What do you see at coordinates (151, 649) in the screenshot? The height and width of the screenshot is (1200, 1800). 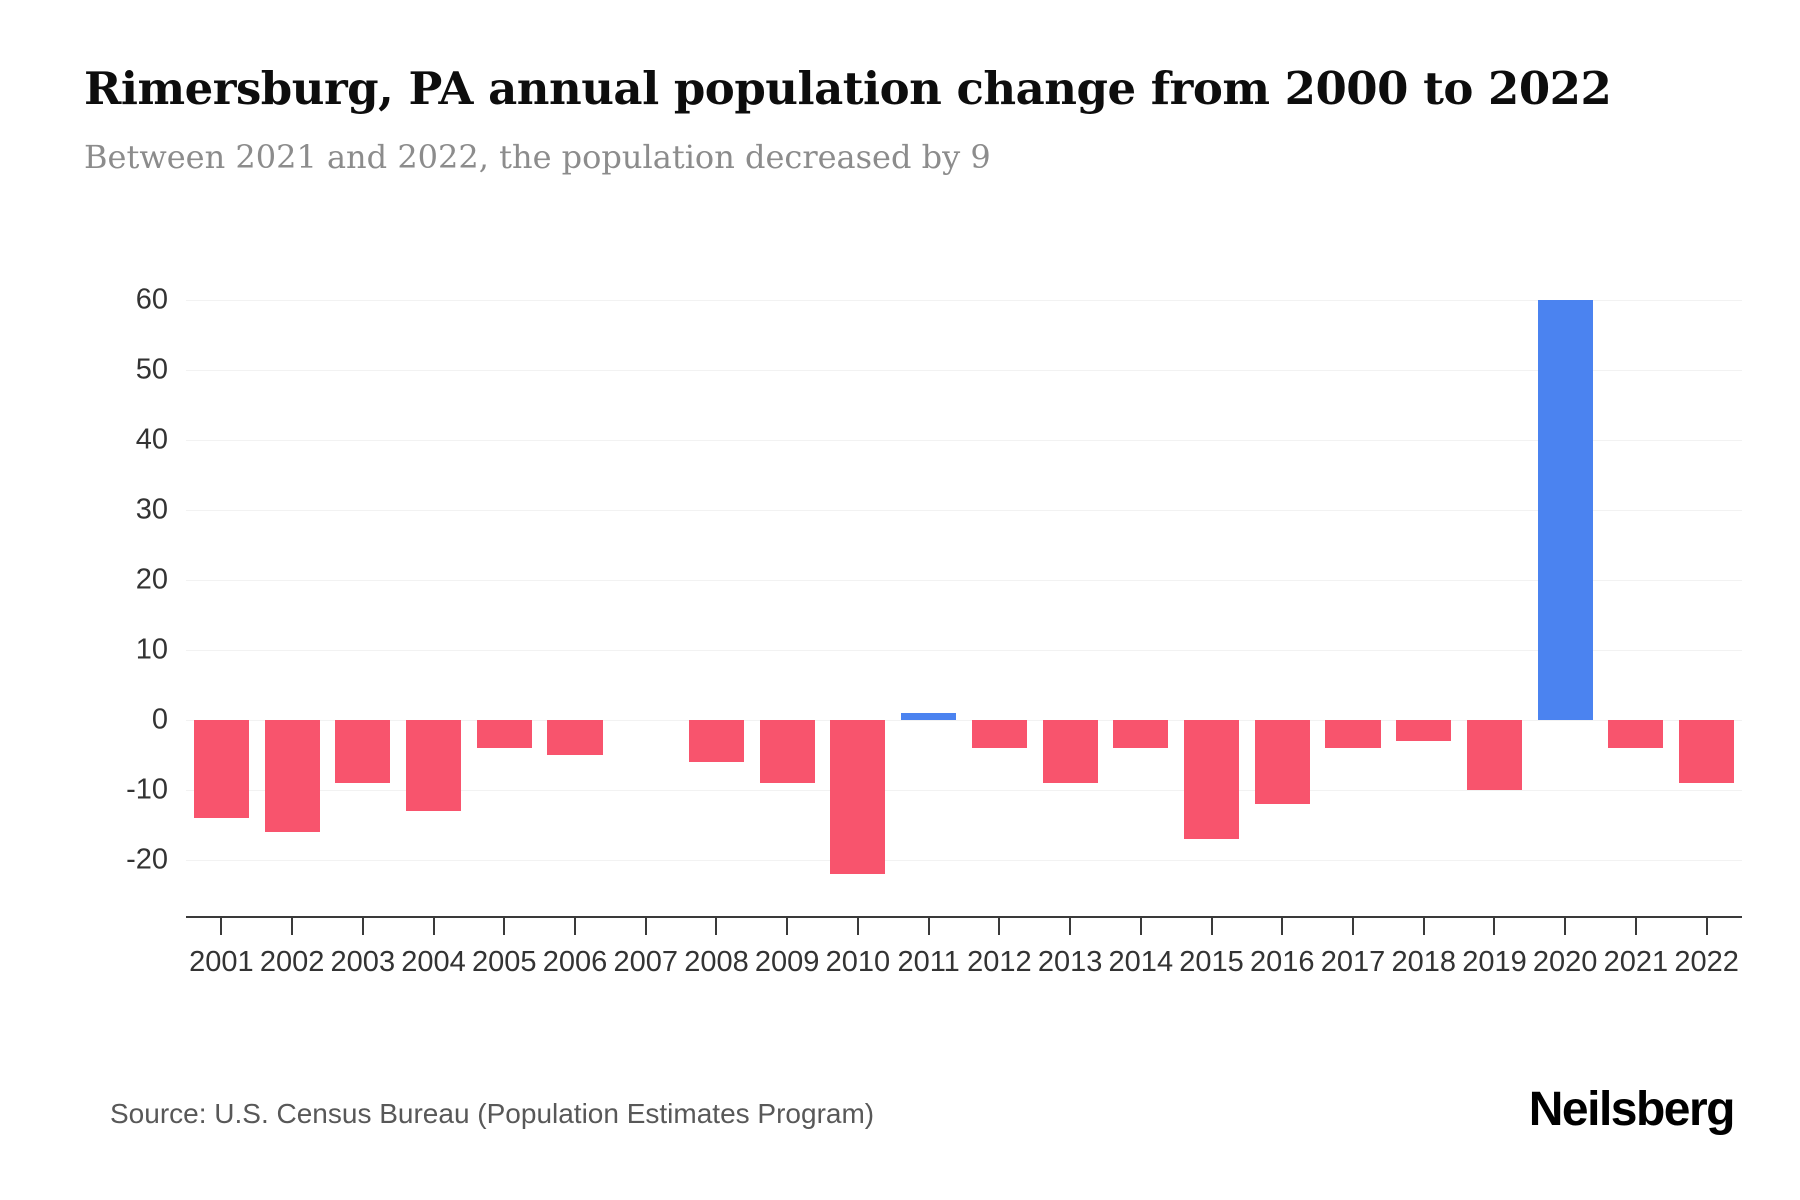 I see `y-tick-label-10: 10` at bounding box center [151, 649].